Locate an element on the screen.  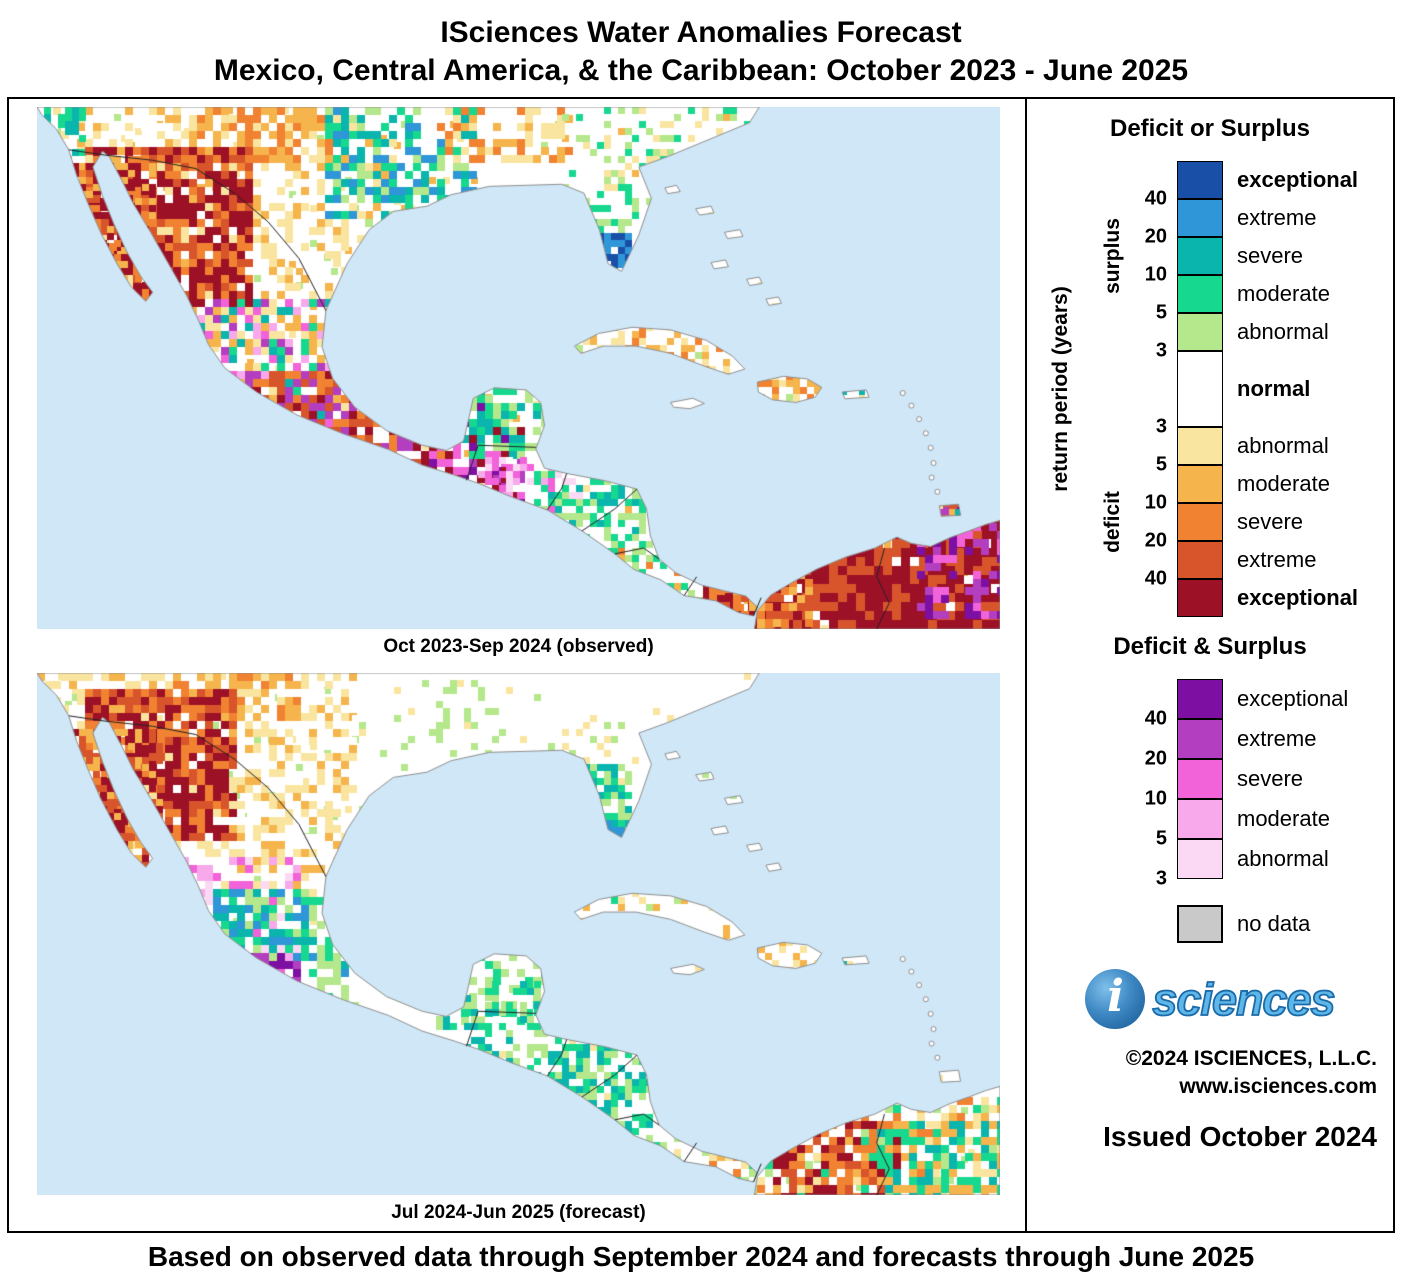
logo-i-glyph: i is located at coordinates (1115, 996).